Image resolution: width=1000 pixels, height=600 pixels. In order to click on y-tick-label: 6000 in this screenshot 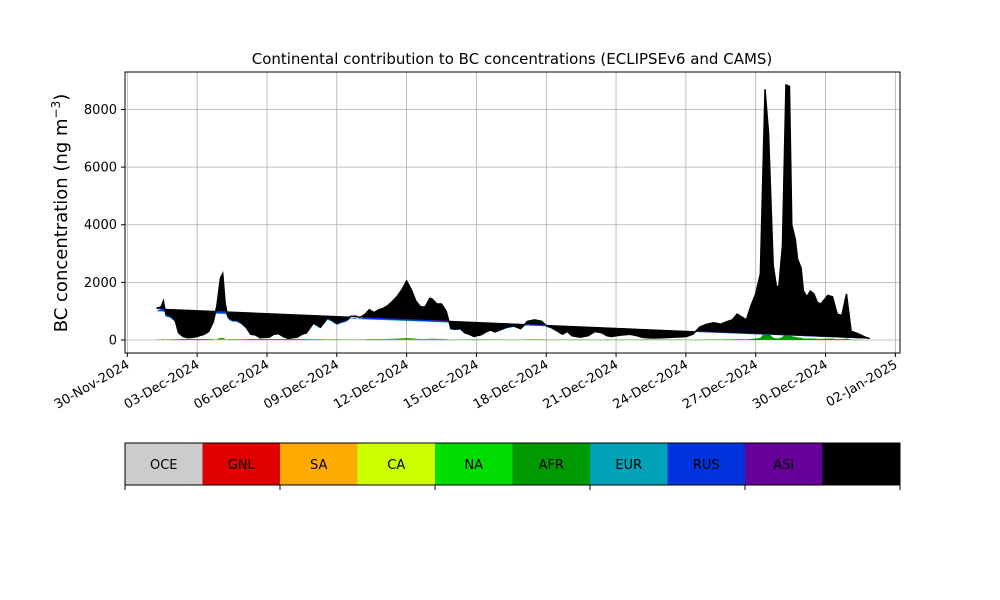, I will do `click(100, 168)`.